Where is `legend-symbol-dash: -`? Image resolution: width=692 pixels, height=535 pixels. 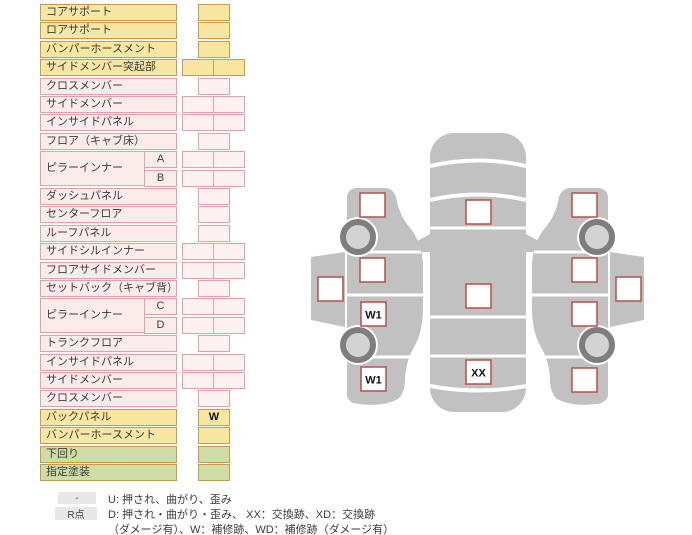 legend-symbol-dash: - is located at coordinates (77, 498).